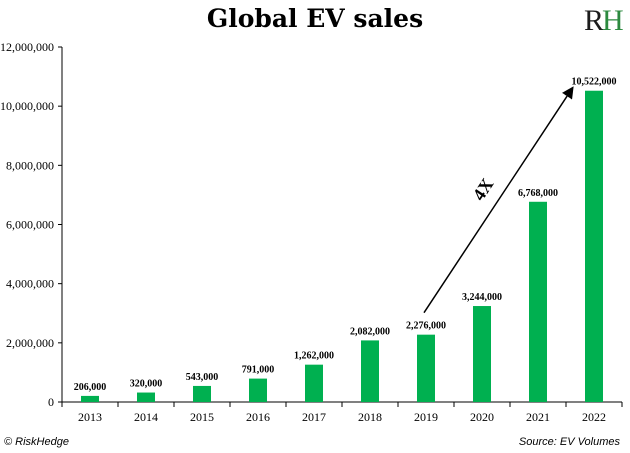 This screenshot has height=453, width=630. Describe the element at coordinates (482, 417) in the screenshot. I see `x-tick-label: 2020` at that location.